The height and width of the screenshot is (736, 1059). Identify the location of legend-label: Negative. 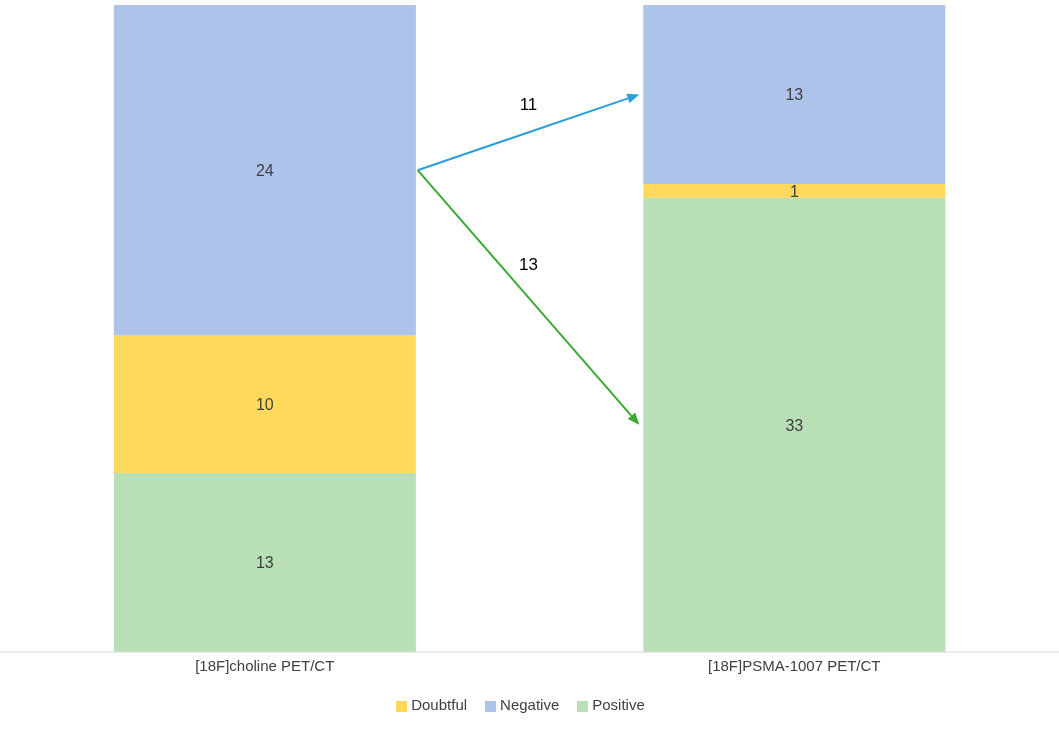
(530, 704).